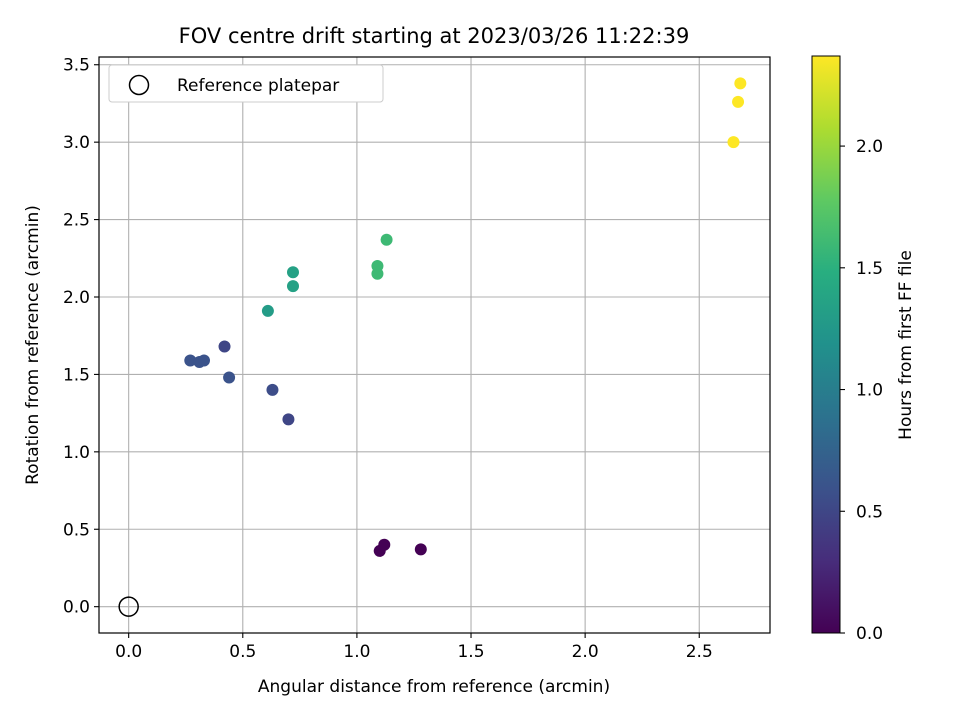  What do you see at coordinates (76, 530) in the screenshot?
I see `y-tick-label: 0.5` at bounding box center [76, 530].